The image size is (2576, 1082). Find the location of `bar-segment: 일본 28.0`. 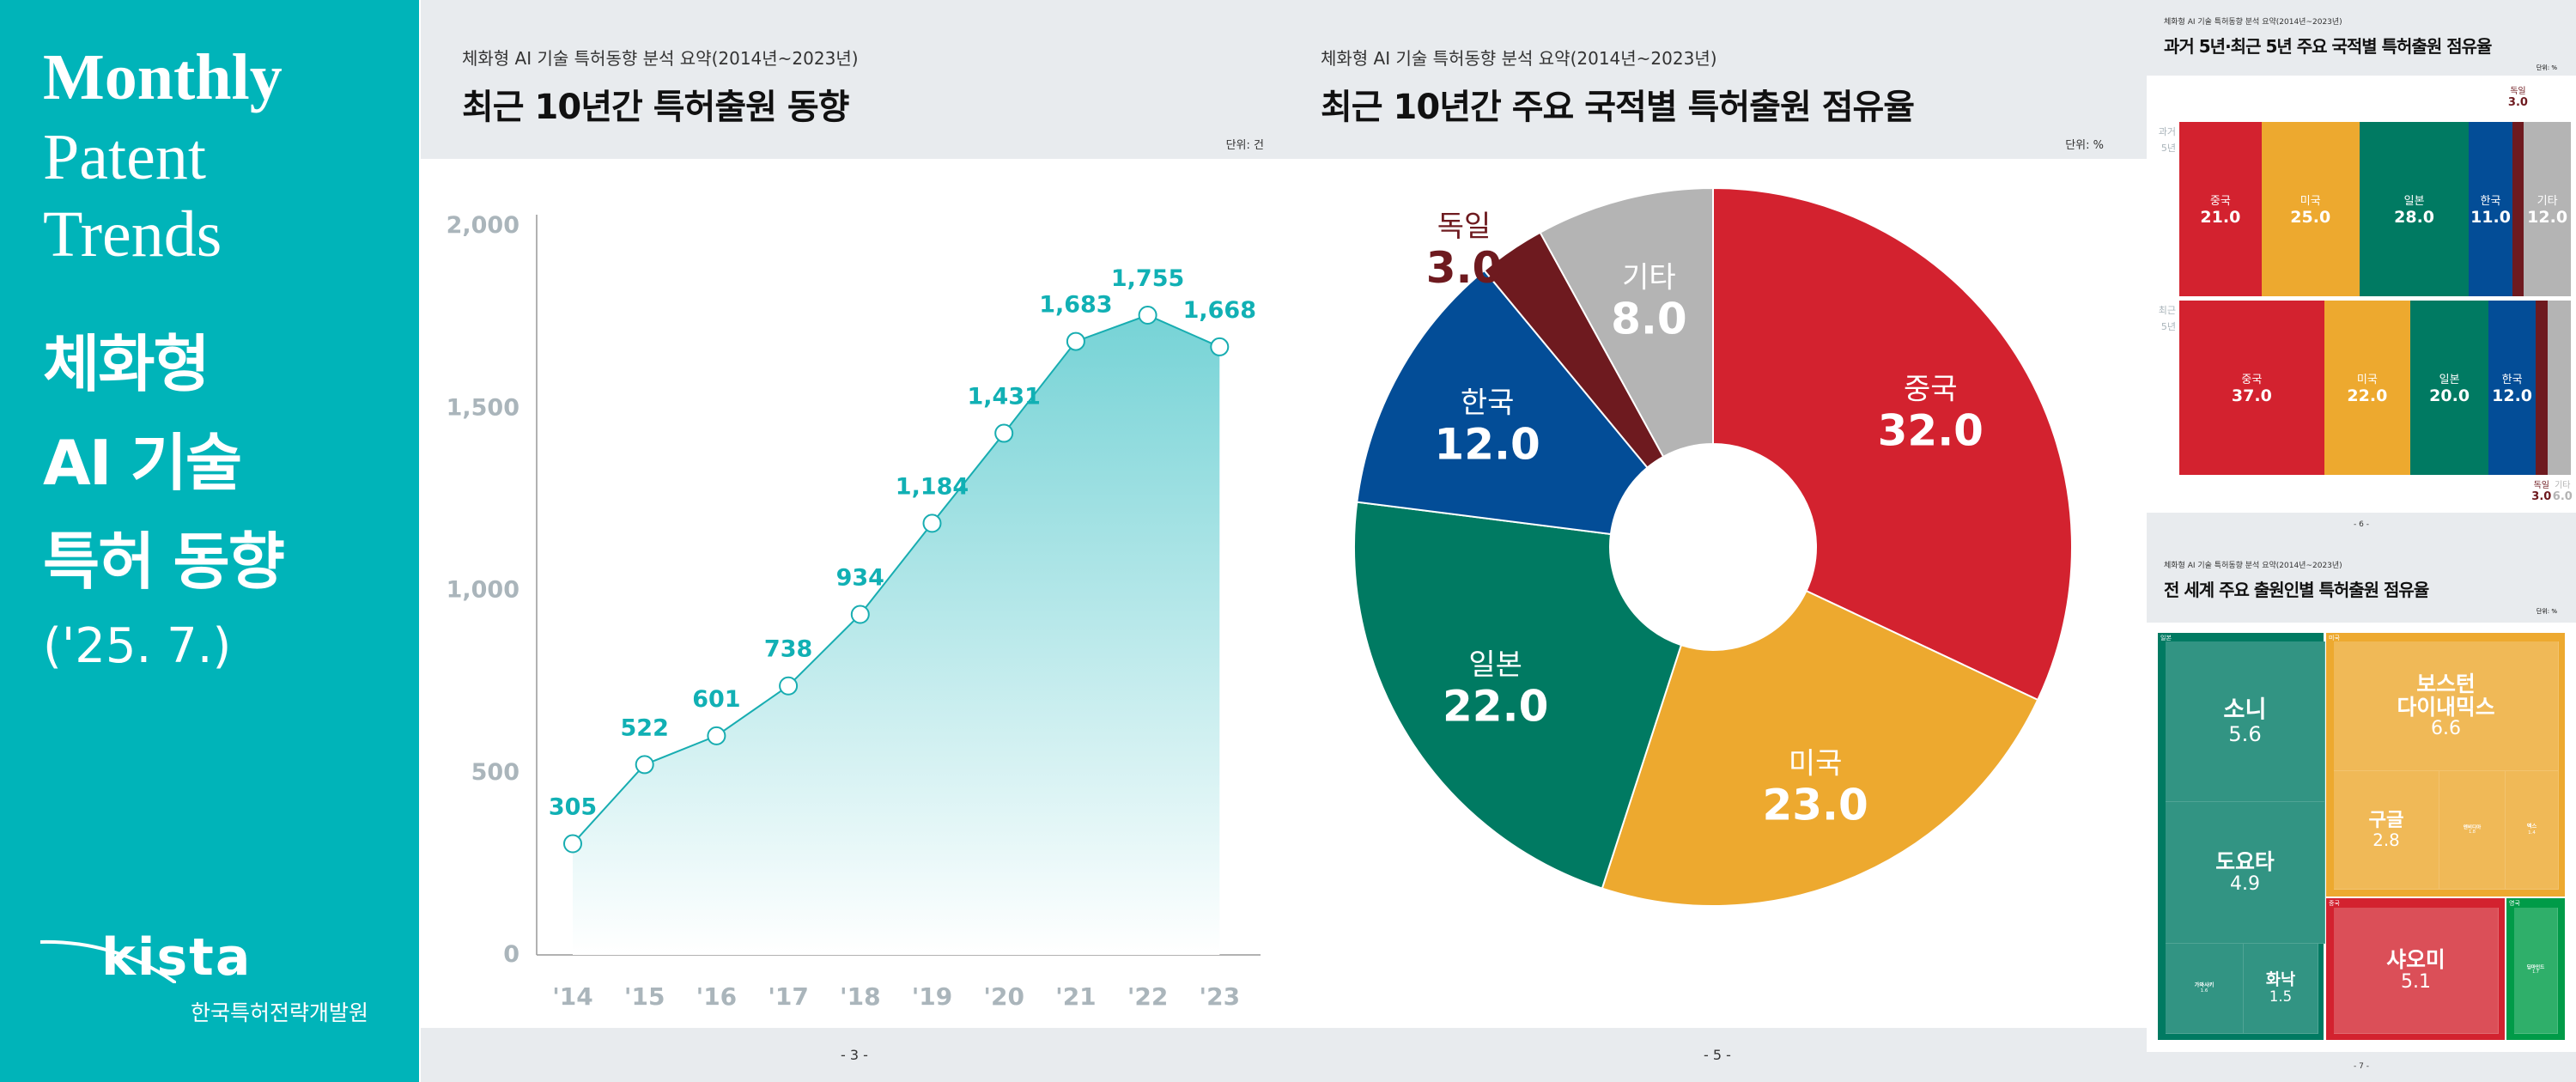

bar-segment: 일본 28.0 is located at coordinates (2414, 209).